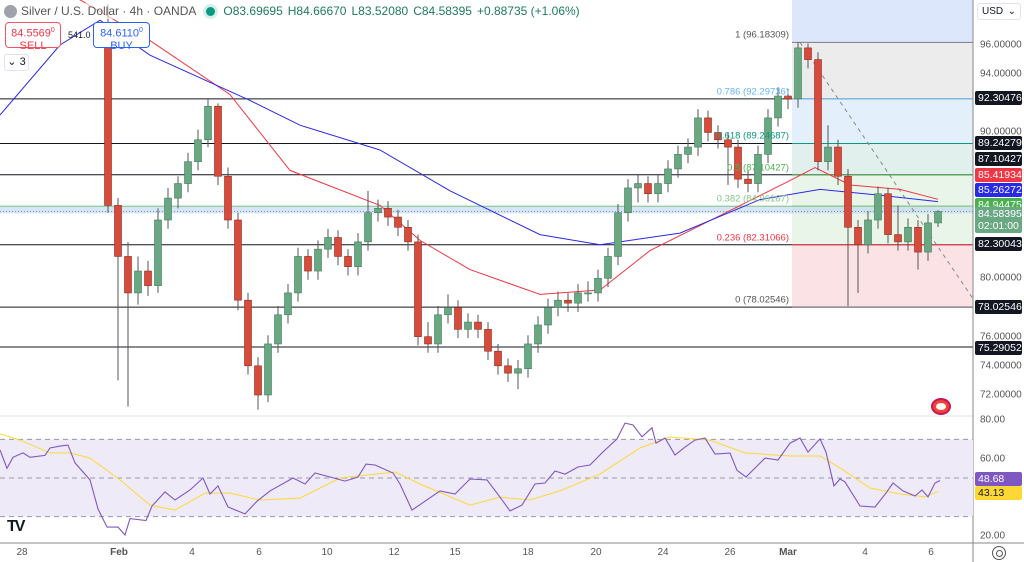 This screenshot has height=562, width=1024. I want to click on fib-ratio: 0.618, so click(728, 136).